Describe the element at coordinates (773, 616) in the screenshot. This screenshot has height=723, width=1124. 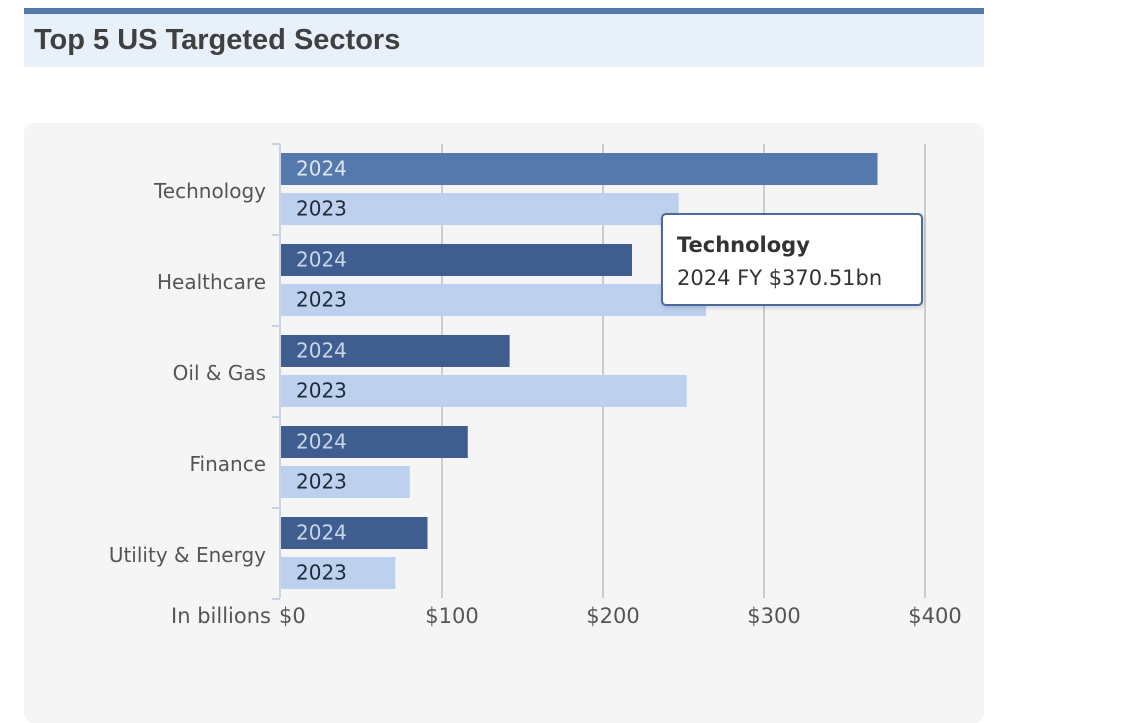
I see `x-tick-label: $300` at that location.